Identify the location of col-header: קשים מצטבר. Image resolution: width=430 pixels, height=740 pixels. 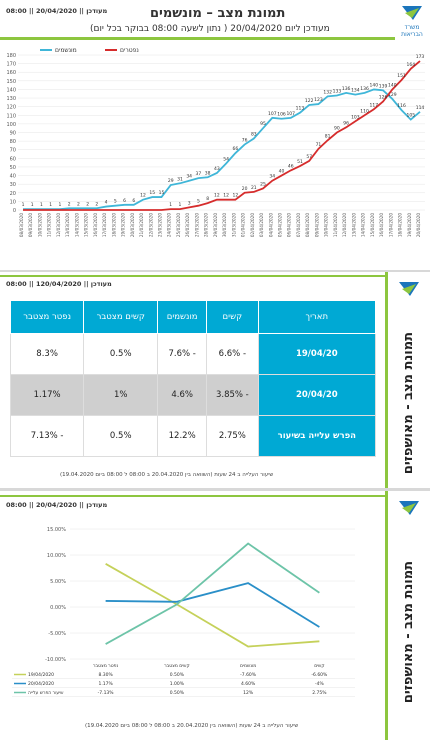
(121, 317).